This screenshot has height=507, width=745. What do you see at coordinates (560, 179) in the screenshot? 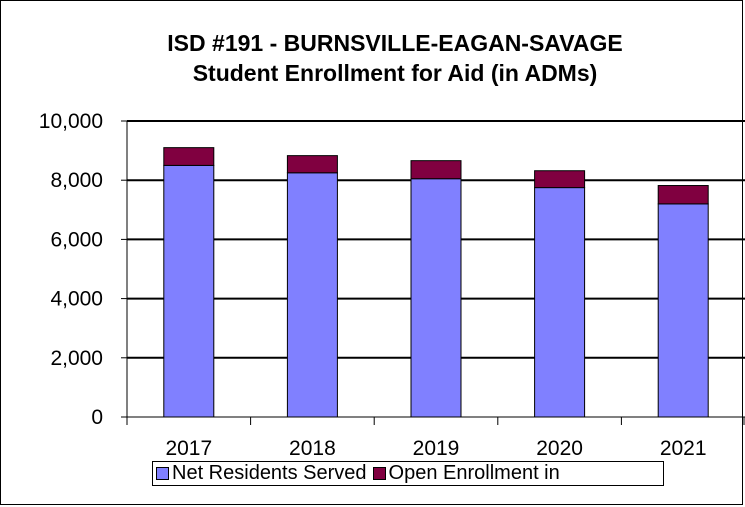
I see `bar-open-enrollment-2020` at bounding box center [560, 179].